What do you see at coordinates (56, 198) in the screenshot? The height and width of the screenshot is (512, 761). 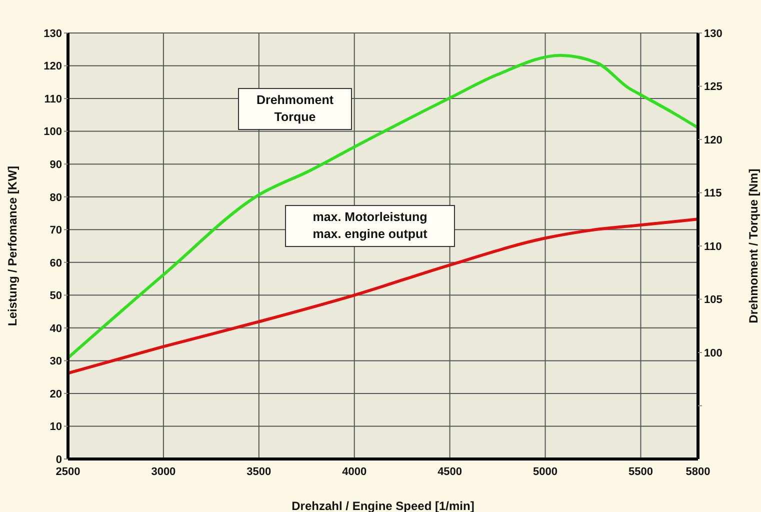 I see `y-tick-label: 80` at bounding box center [56, 198].